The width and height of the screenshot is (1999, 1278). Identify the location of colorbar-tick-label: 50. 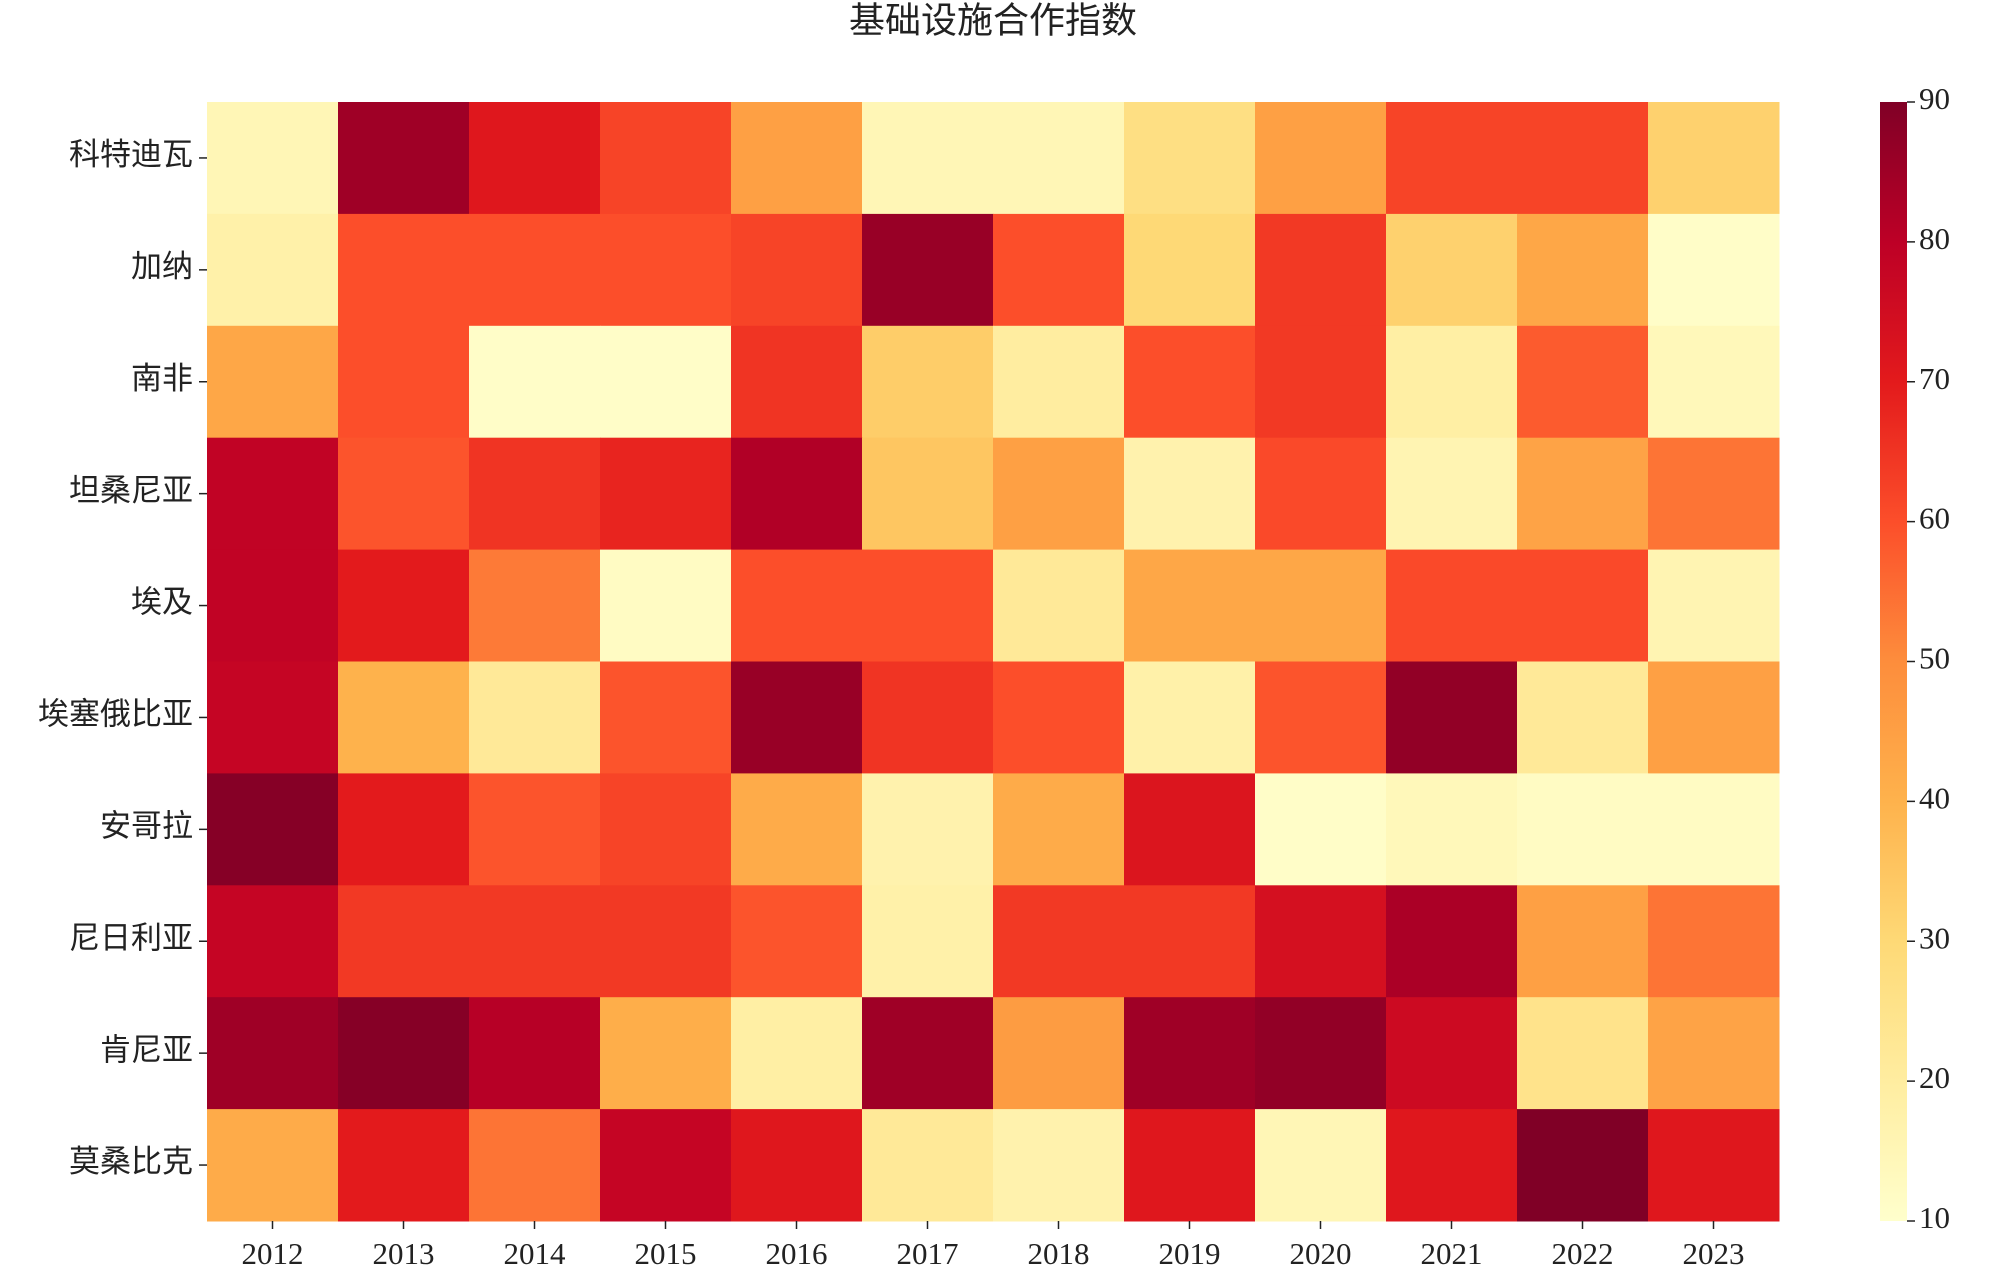
(1934, 658).